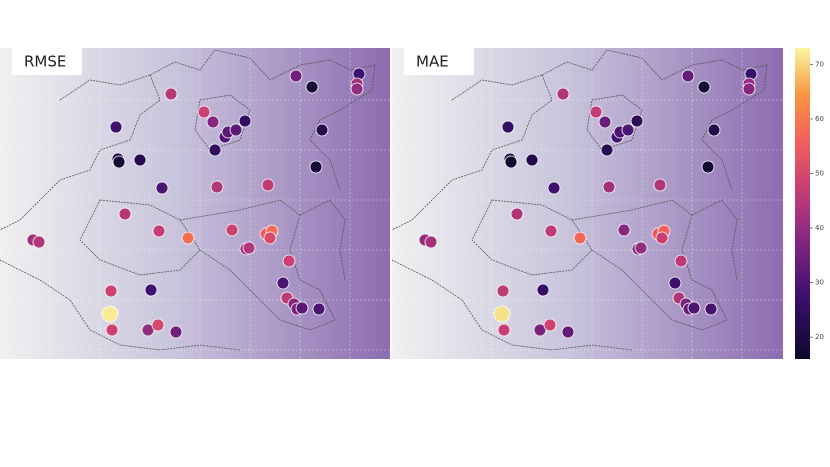 Image resolution: width=830 pixels, height=467 pixels. I want to click on panel-title: RMSE, so click(45, 62).